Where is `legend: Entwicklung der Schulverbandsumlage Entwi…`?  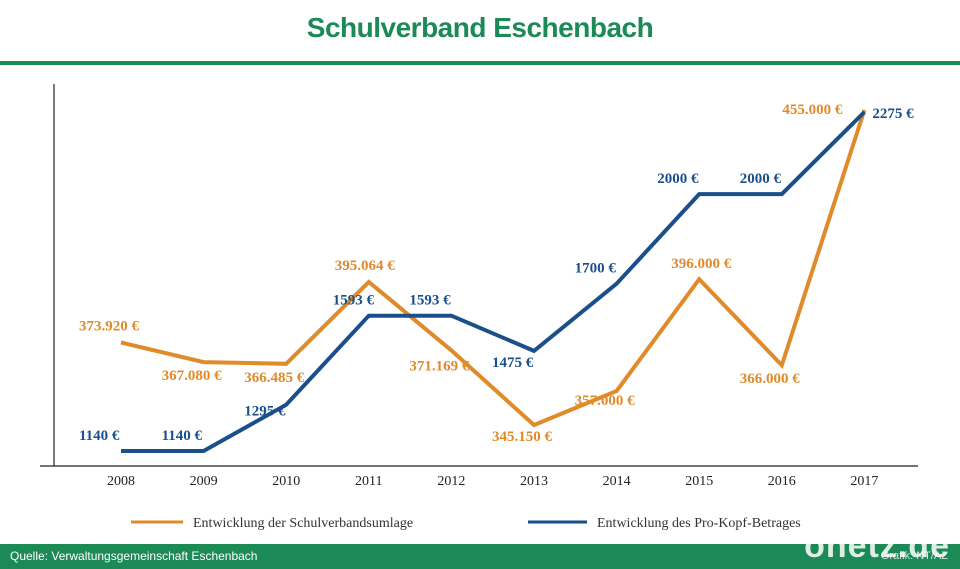
legend: Entwicklung der Schulverbandsumlage Entwi… is located at coordinates (466, 523).